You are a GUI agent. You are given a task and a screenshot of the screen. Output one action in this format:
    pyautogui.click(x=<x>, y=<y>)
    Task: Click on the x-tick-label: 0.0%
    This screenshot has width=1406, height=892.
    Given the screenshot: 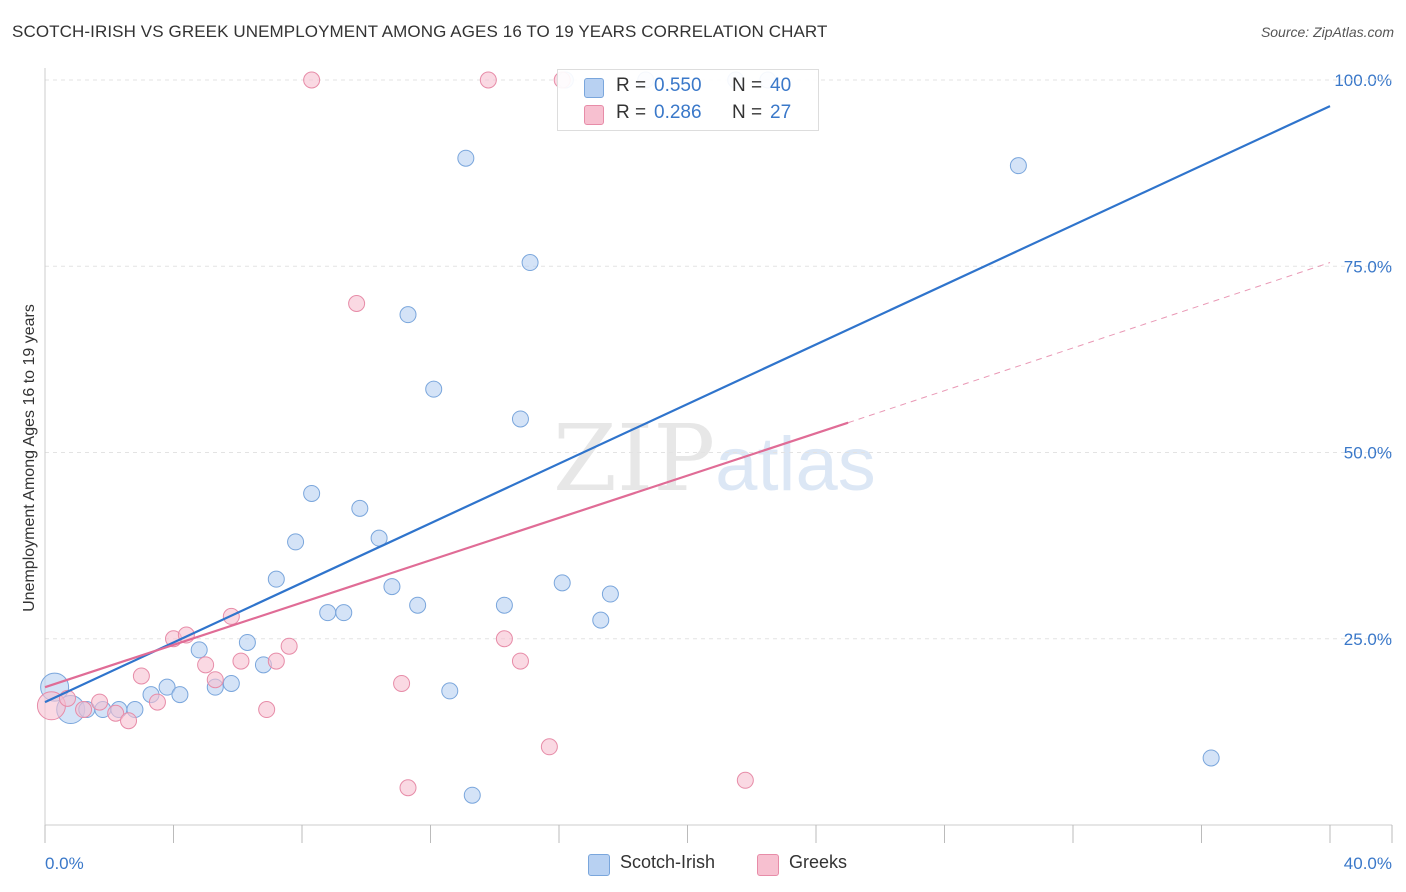 What is the action you would take?
    pyautogui.click(x=64, y=863)
    